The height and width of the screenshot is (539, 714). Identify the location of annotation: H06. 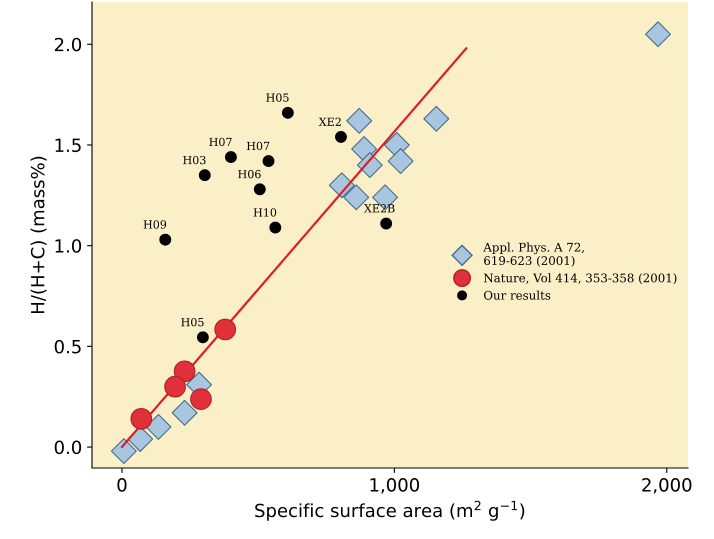
(249, 174).